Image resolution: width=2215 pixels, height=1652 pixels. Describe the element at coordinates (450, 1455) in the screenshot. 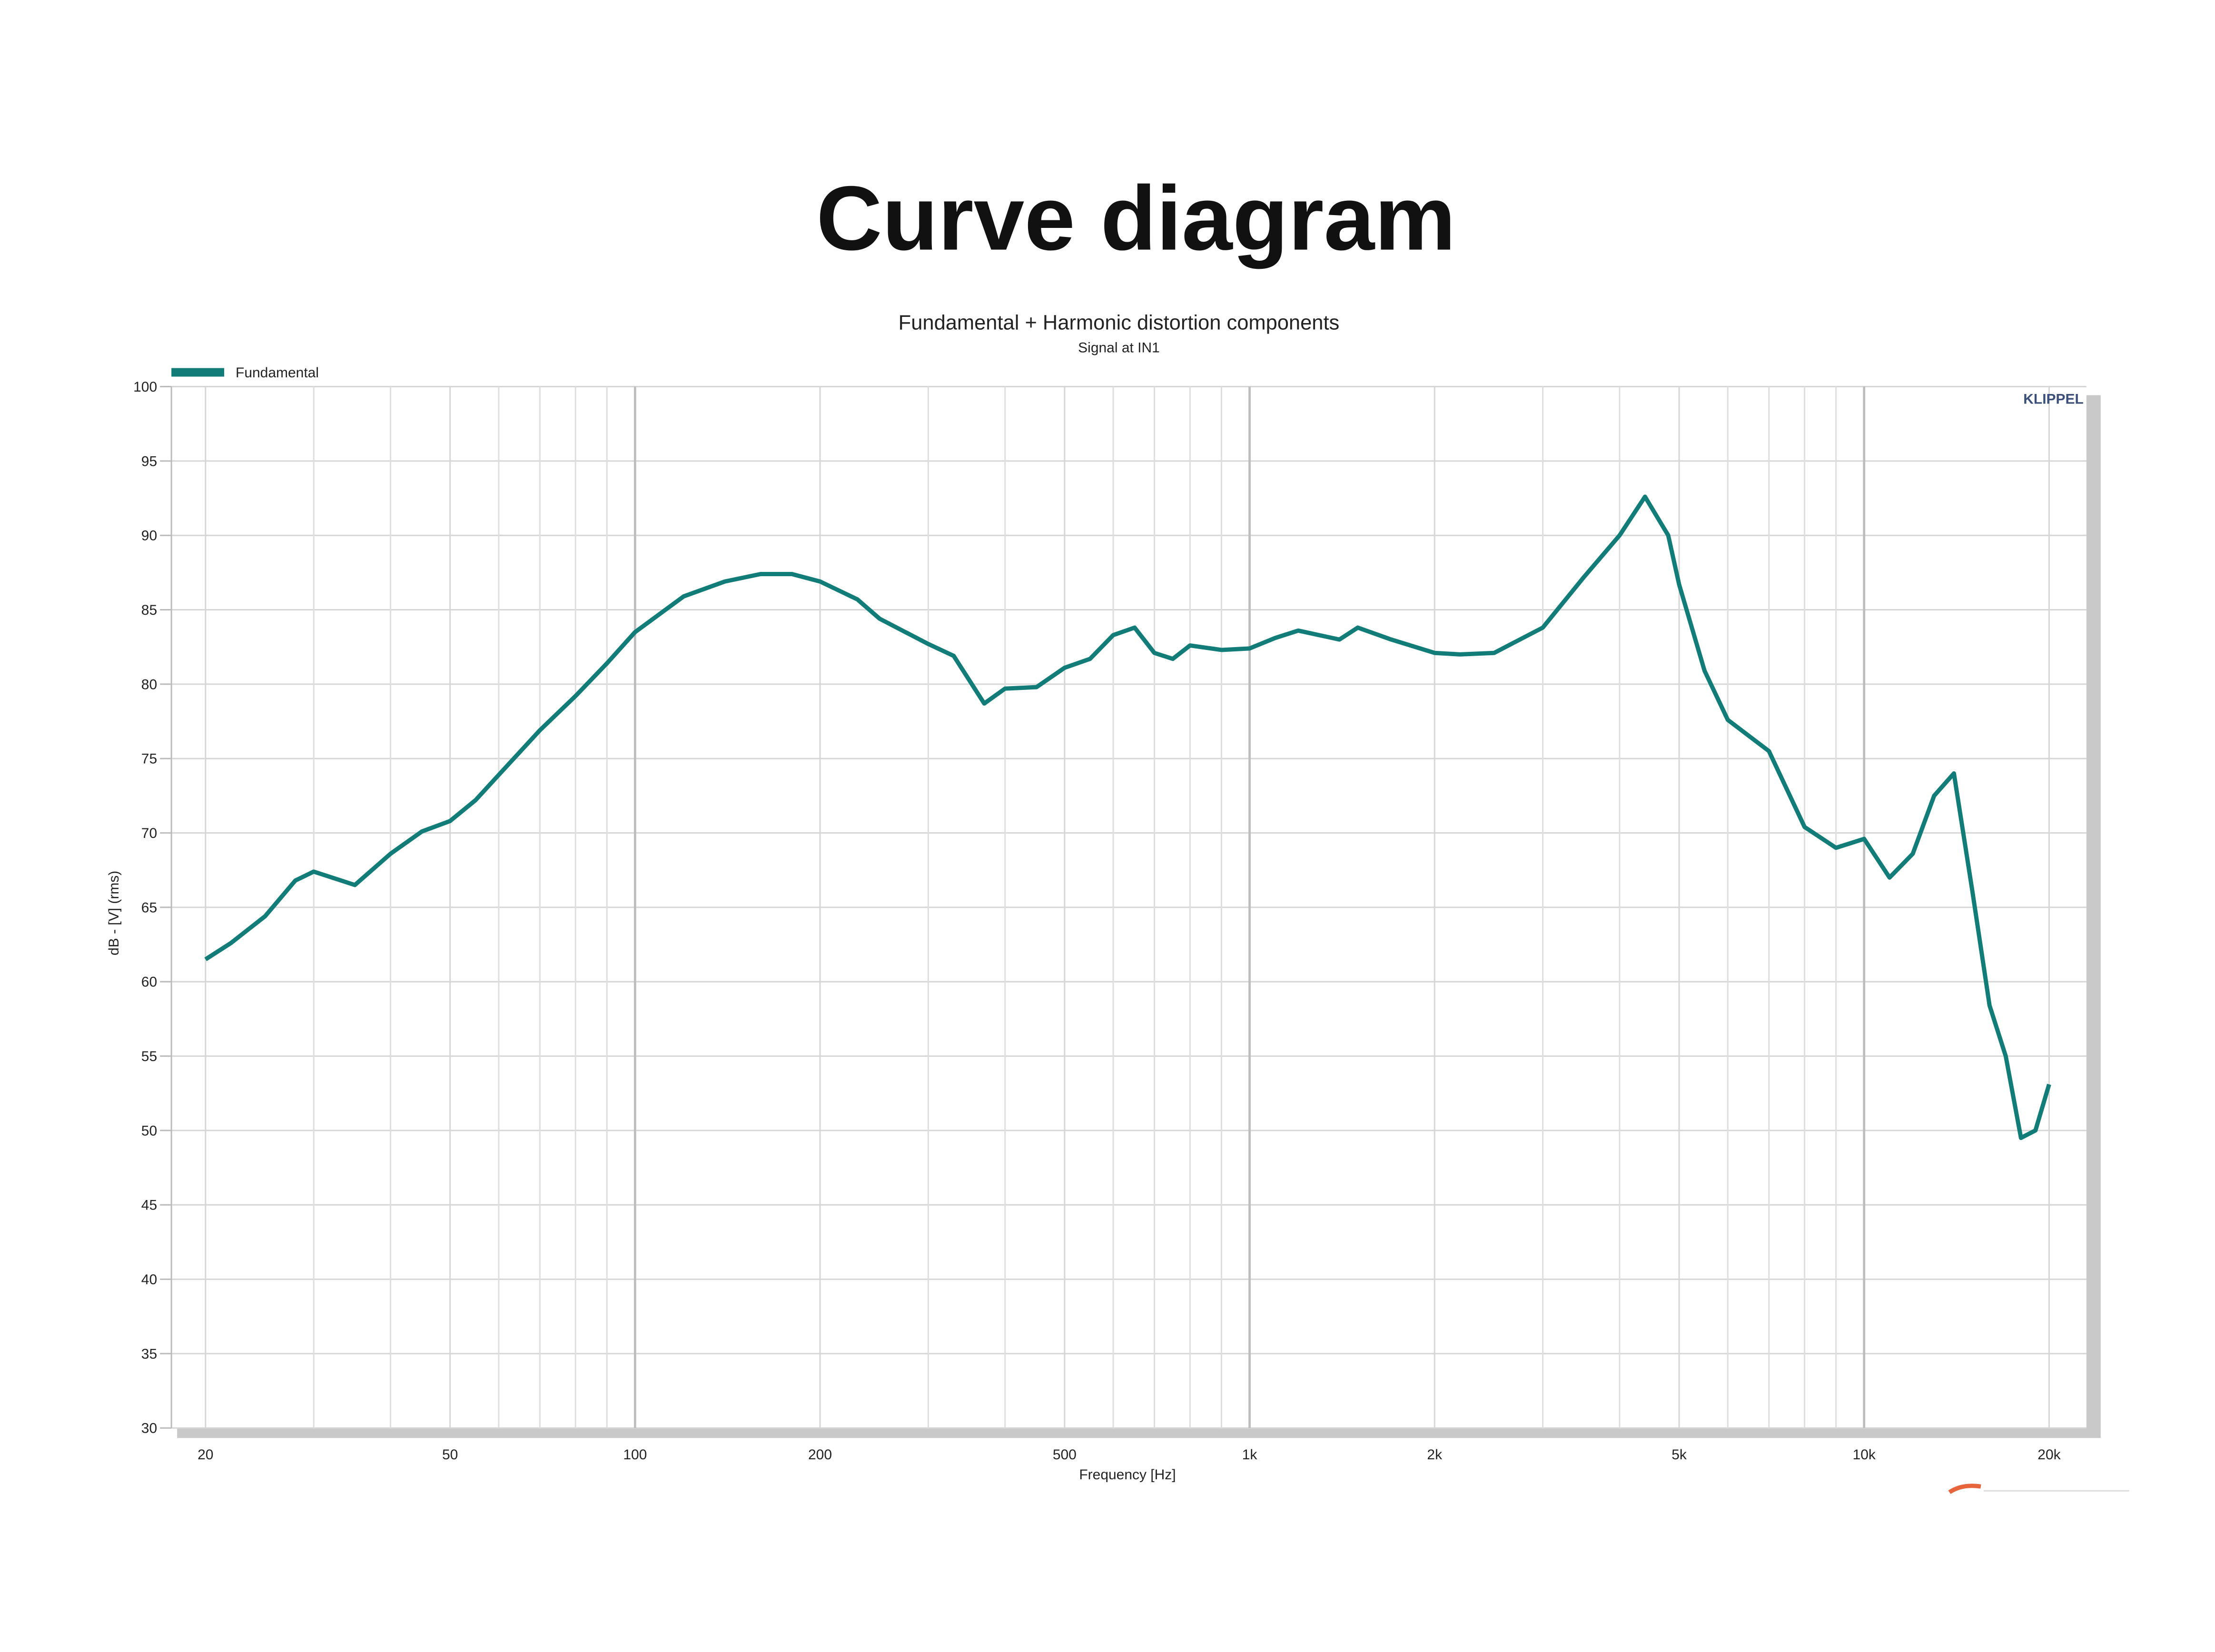

I see `x-tick-label: 50` at that location.